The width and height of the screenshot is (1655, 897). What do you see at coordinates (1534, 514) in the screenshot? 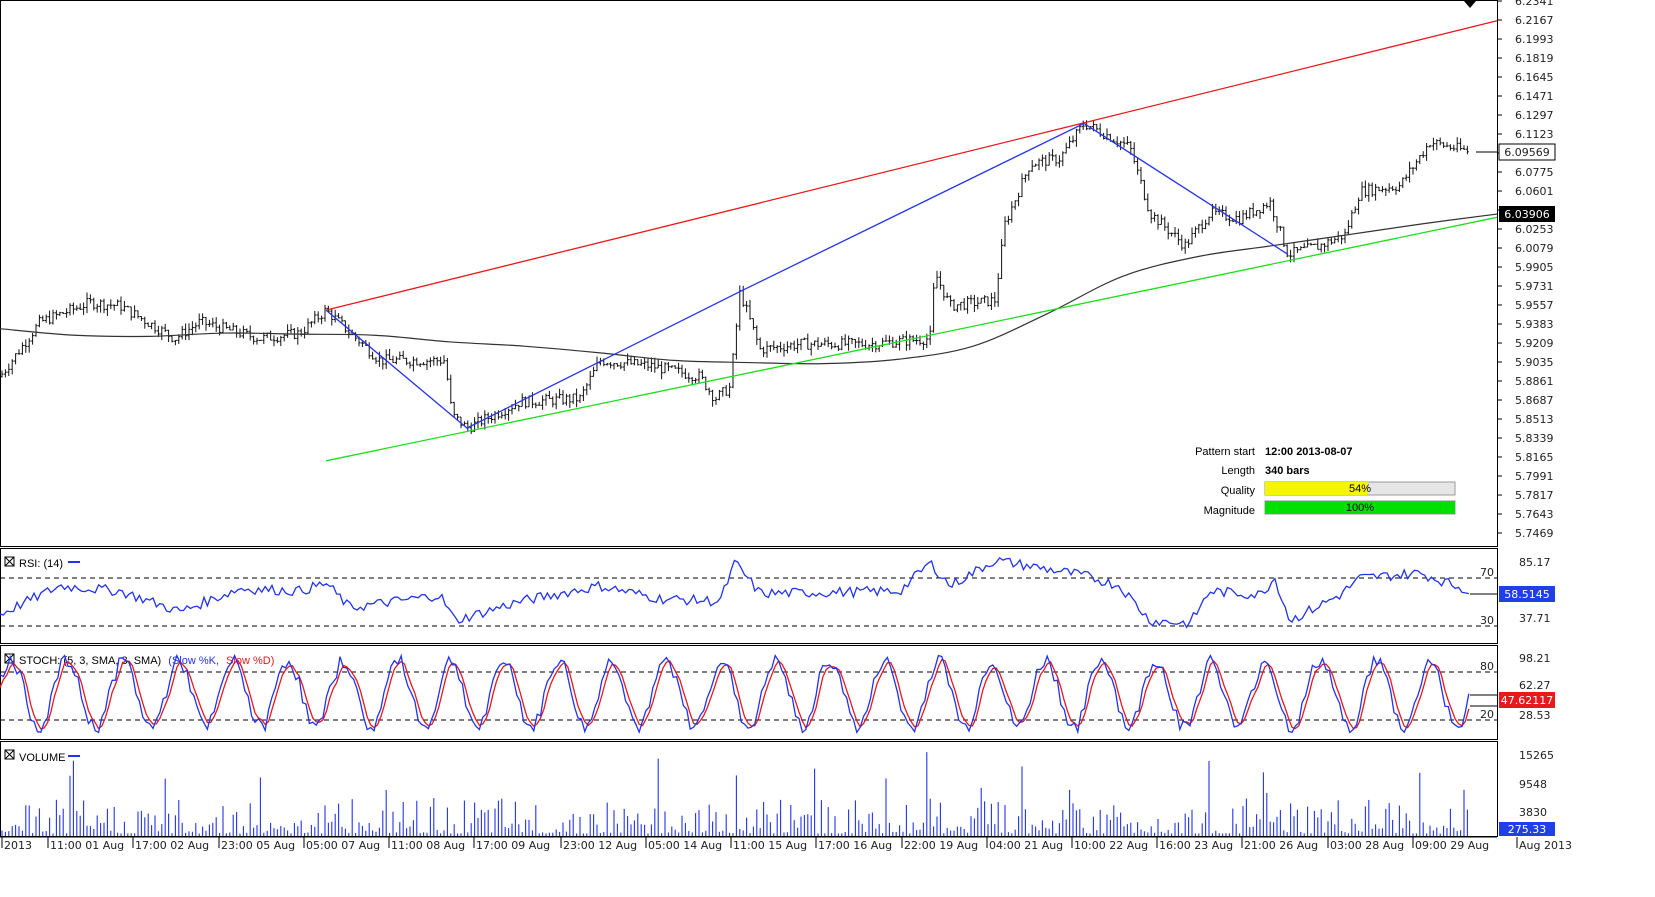
I see `price-tick-label: 5.7643` at bounding box center [1534, 514].